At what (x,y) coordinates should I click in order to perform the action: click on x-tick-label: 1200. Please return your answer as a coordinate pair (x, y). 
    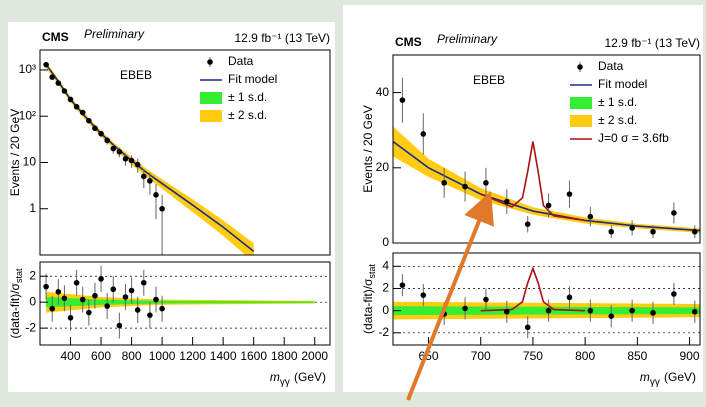
    Looking at the image, I should click on (192, 356).